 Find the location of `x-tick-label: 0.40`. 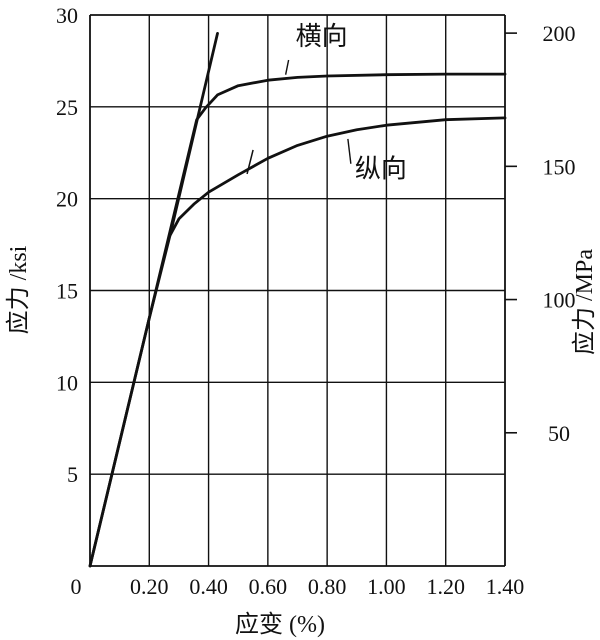

x-tick-label: 0.40 is located at coordinates (208, 586).